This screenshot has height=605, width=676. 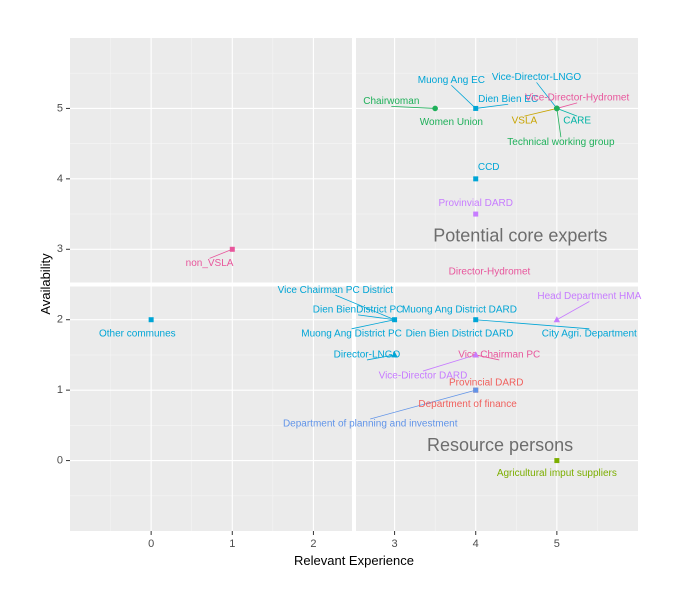 What do you see at coordinates (577, 121) in the screenshot?
I see `label-care: CARE` at bounding box center [577, 121].